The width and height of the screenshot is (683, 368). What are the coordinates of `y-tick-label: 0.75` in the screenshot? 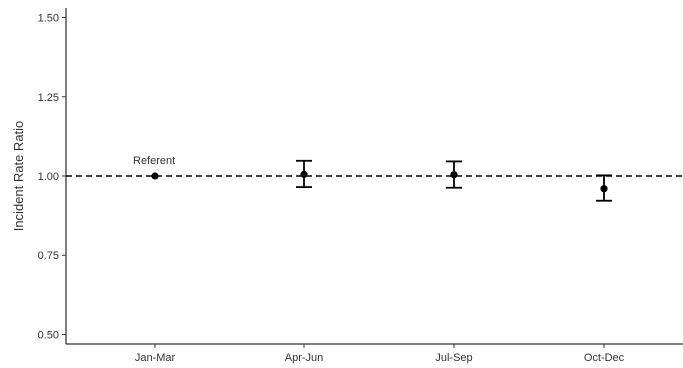 It's located at (48, 256).